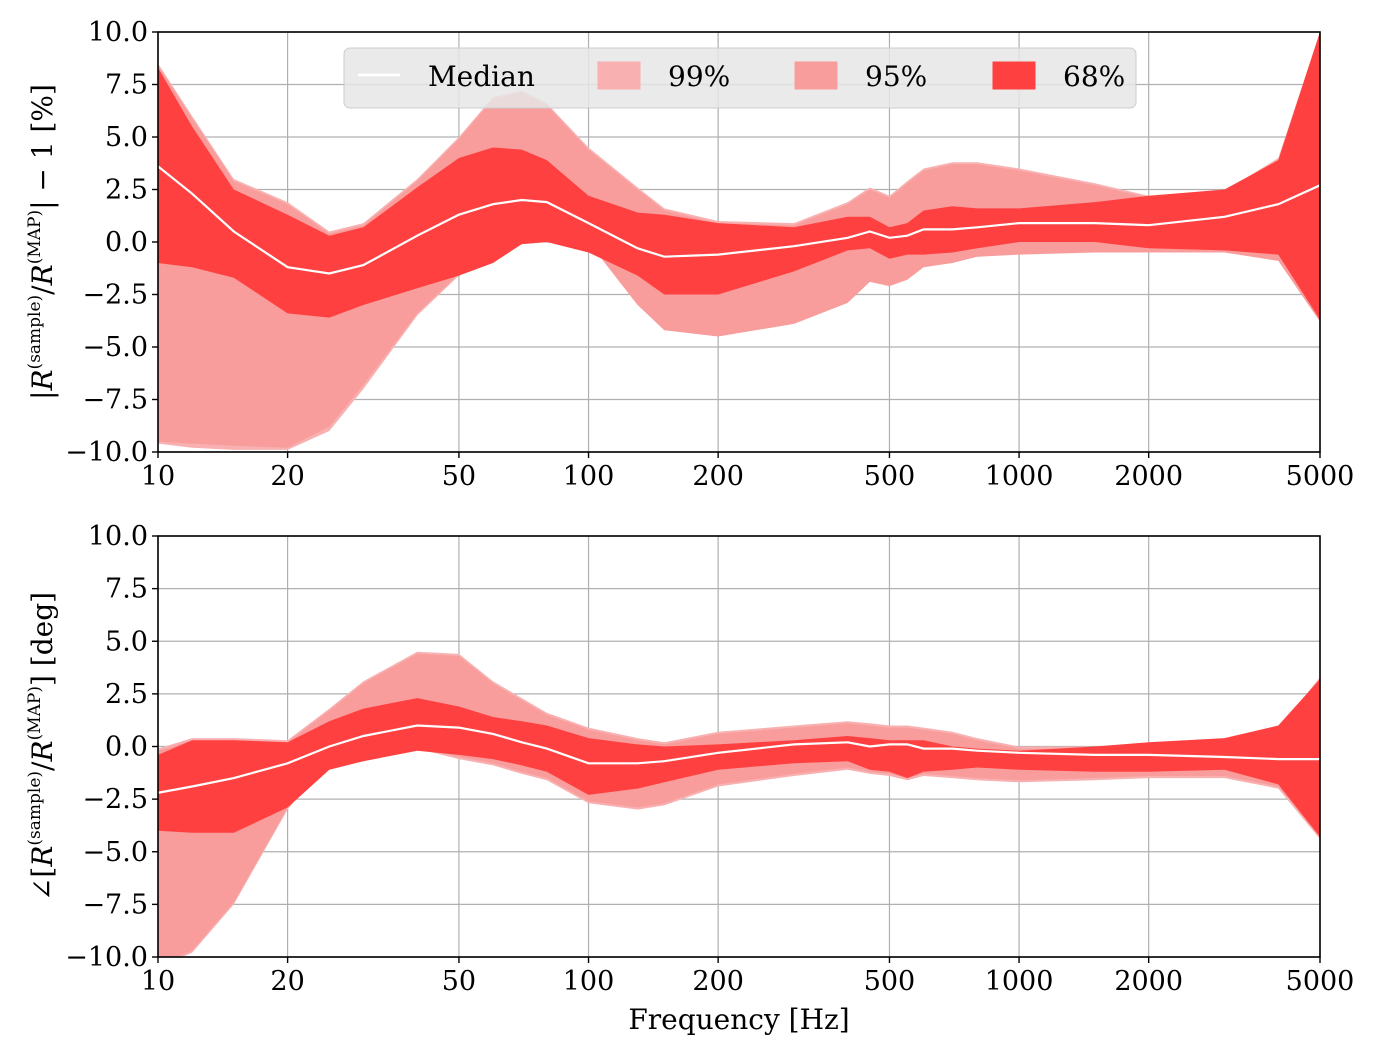 The image size is (1373, 1057). I want to click on band-68pct, so click(739, 758).